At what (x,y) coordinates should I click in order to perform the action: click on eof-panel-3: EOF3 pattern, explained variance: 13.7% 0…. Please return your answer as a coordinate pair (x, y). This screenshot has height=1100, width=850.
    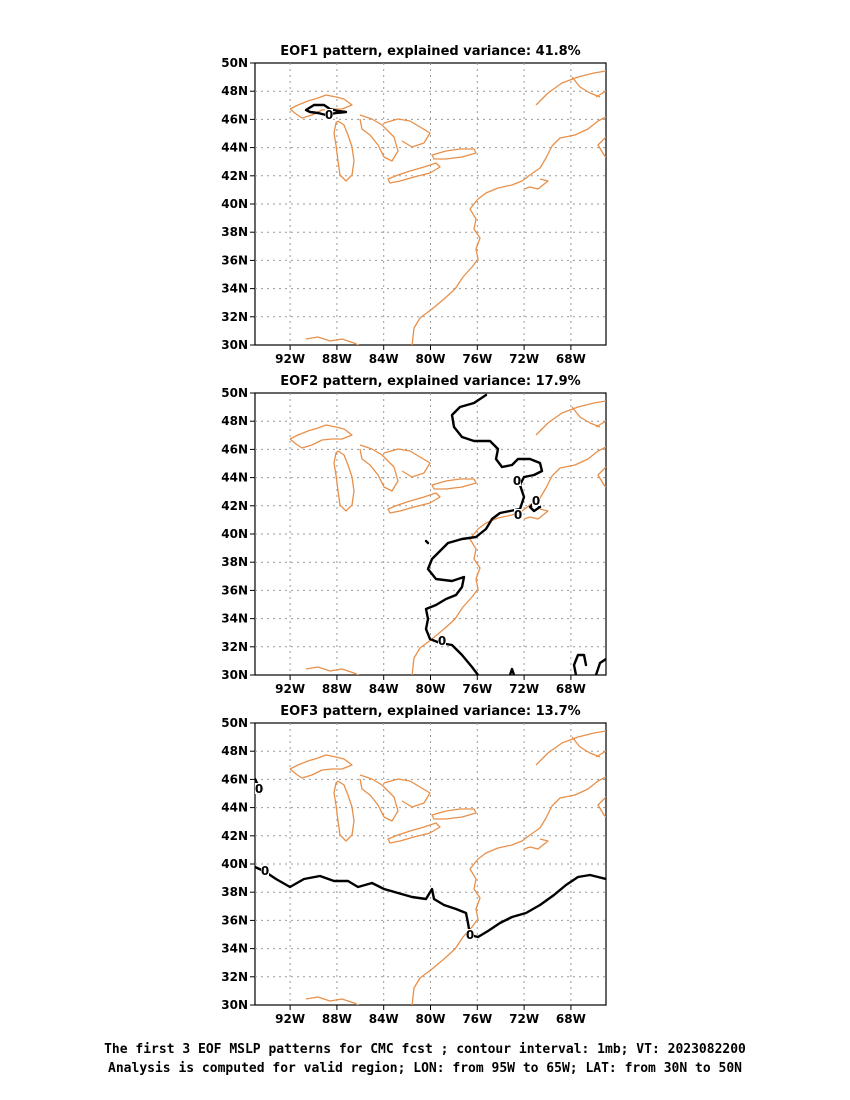
    Looking at the image, I should click on (414, 865).